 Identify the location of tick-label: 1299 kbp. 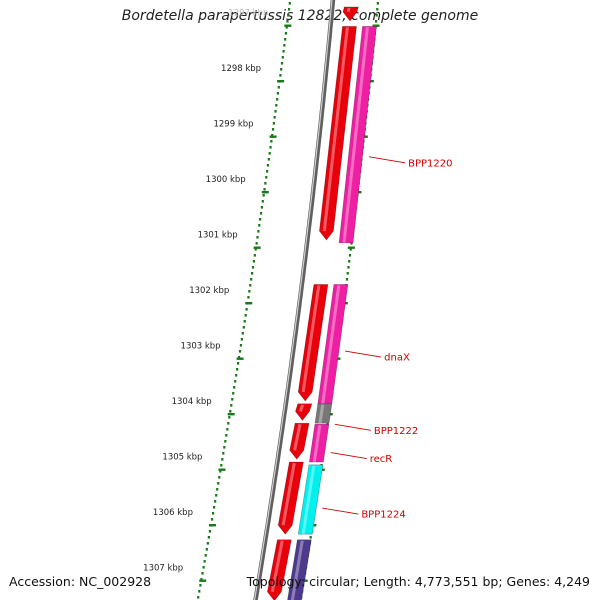
(233, 125).